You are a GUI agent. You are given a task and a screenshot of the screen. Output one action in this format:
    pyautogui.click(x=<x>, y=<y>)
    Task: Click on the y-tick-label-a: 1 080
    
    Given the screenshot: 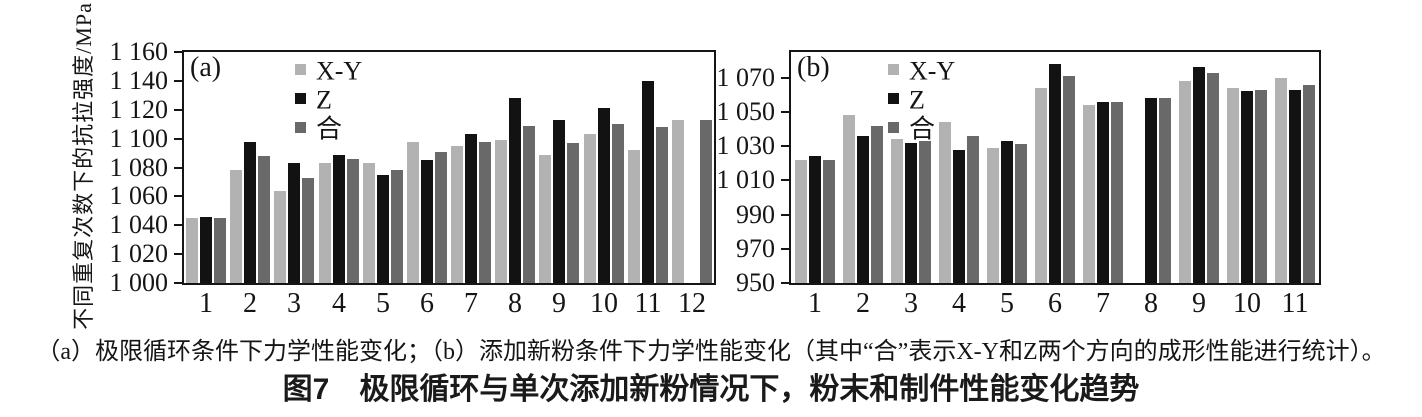 What is the action you would take?
    pyautogui.click(x=139, y=167)
    